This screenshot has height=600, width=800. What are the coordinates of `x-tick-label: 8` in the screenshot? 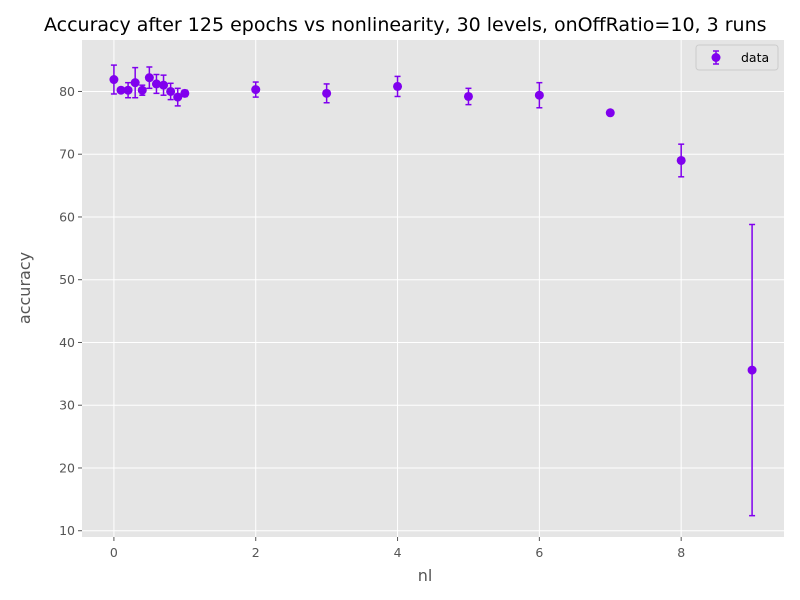 It's located at (681, 552).